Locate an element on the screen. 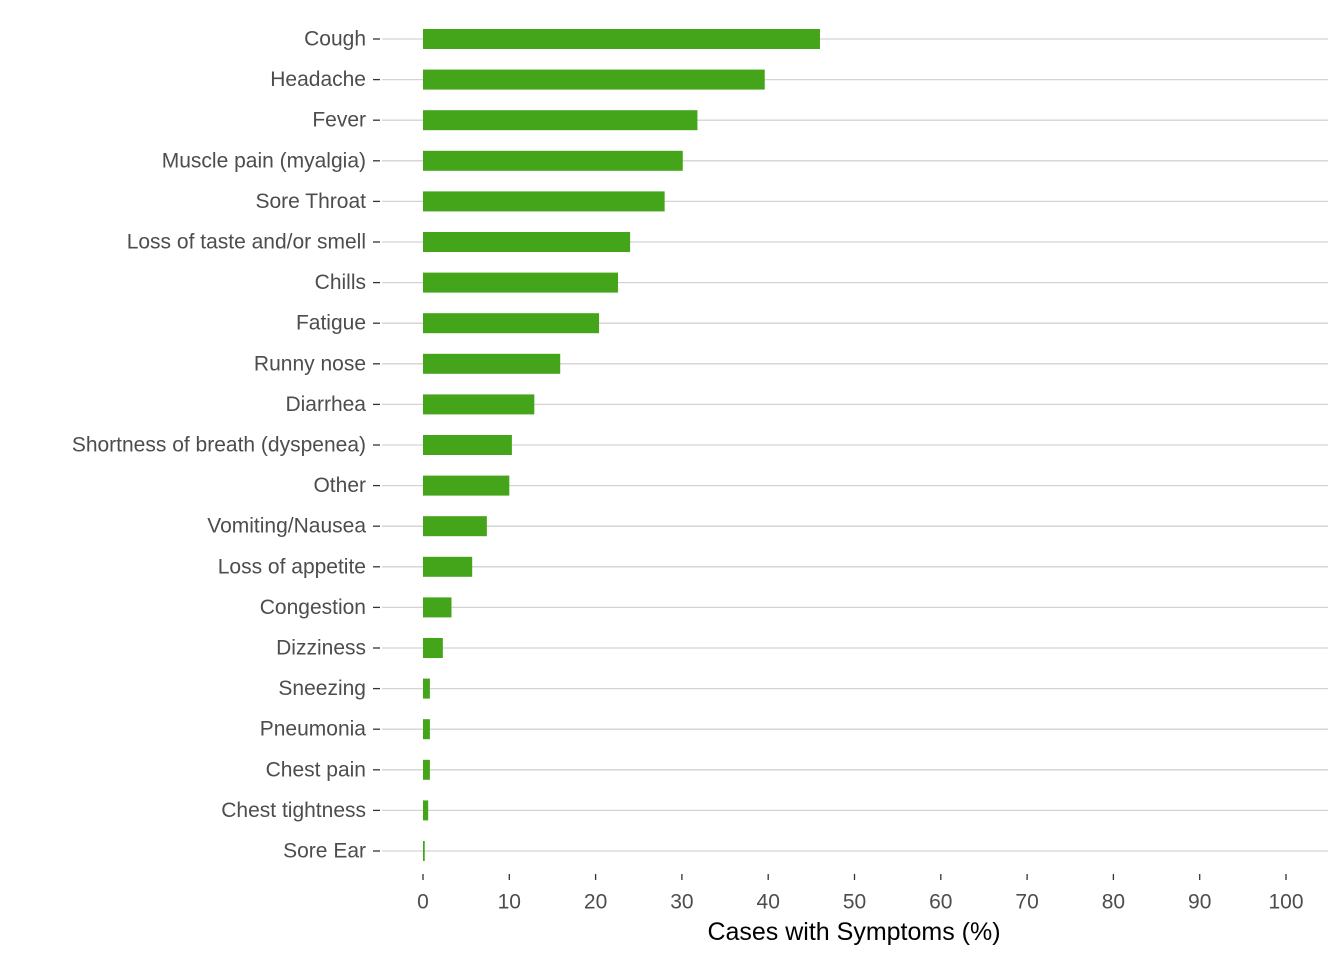 The image size is (1344, 960). y-tick-label: Pneumonia is located at coordinates (313, 729).